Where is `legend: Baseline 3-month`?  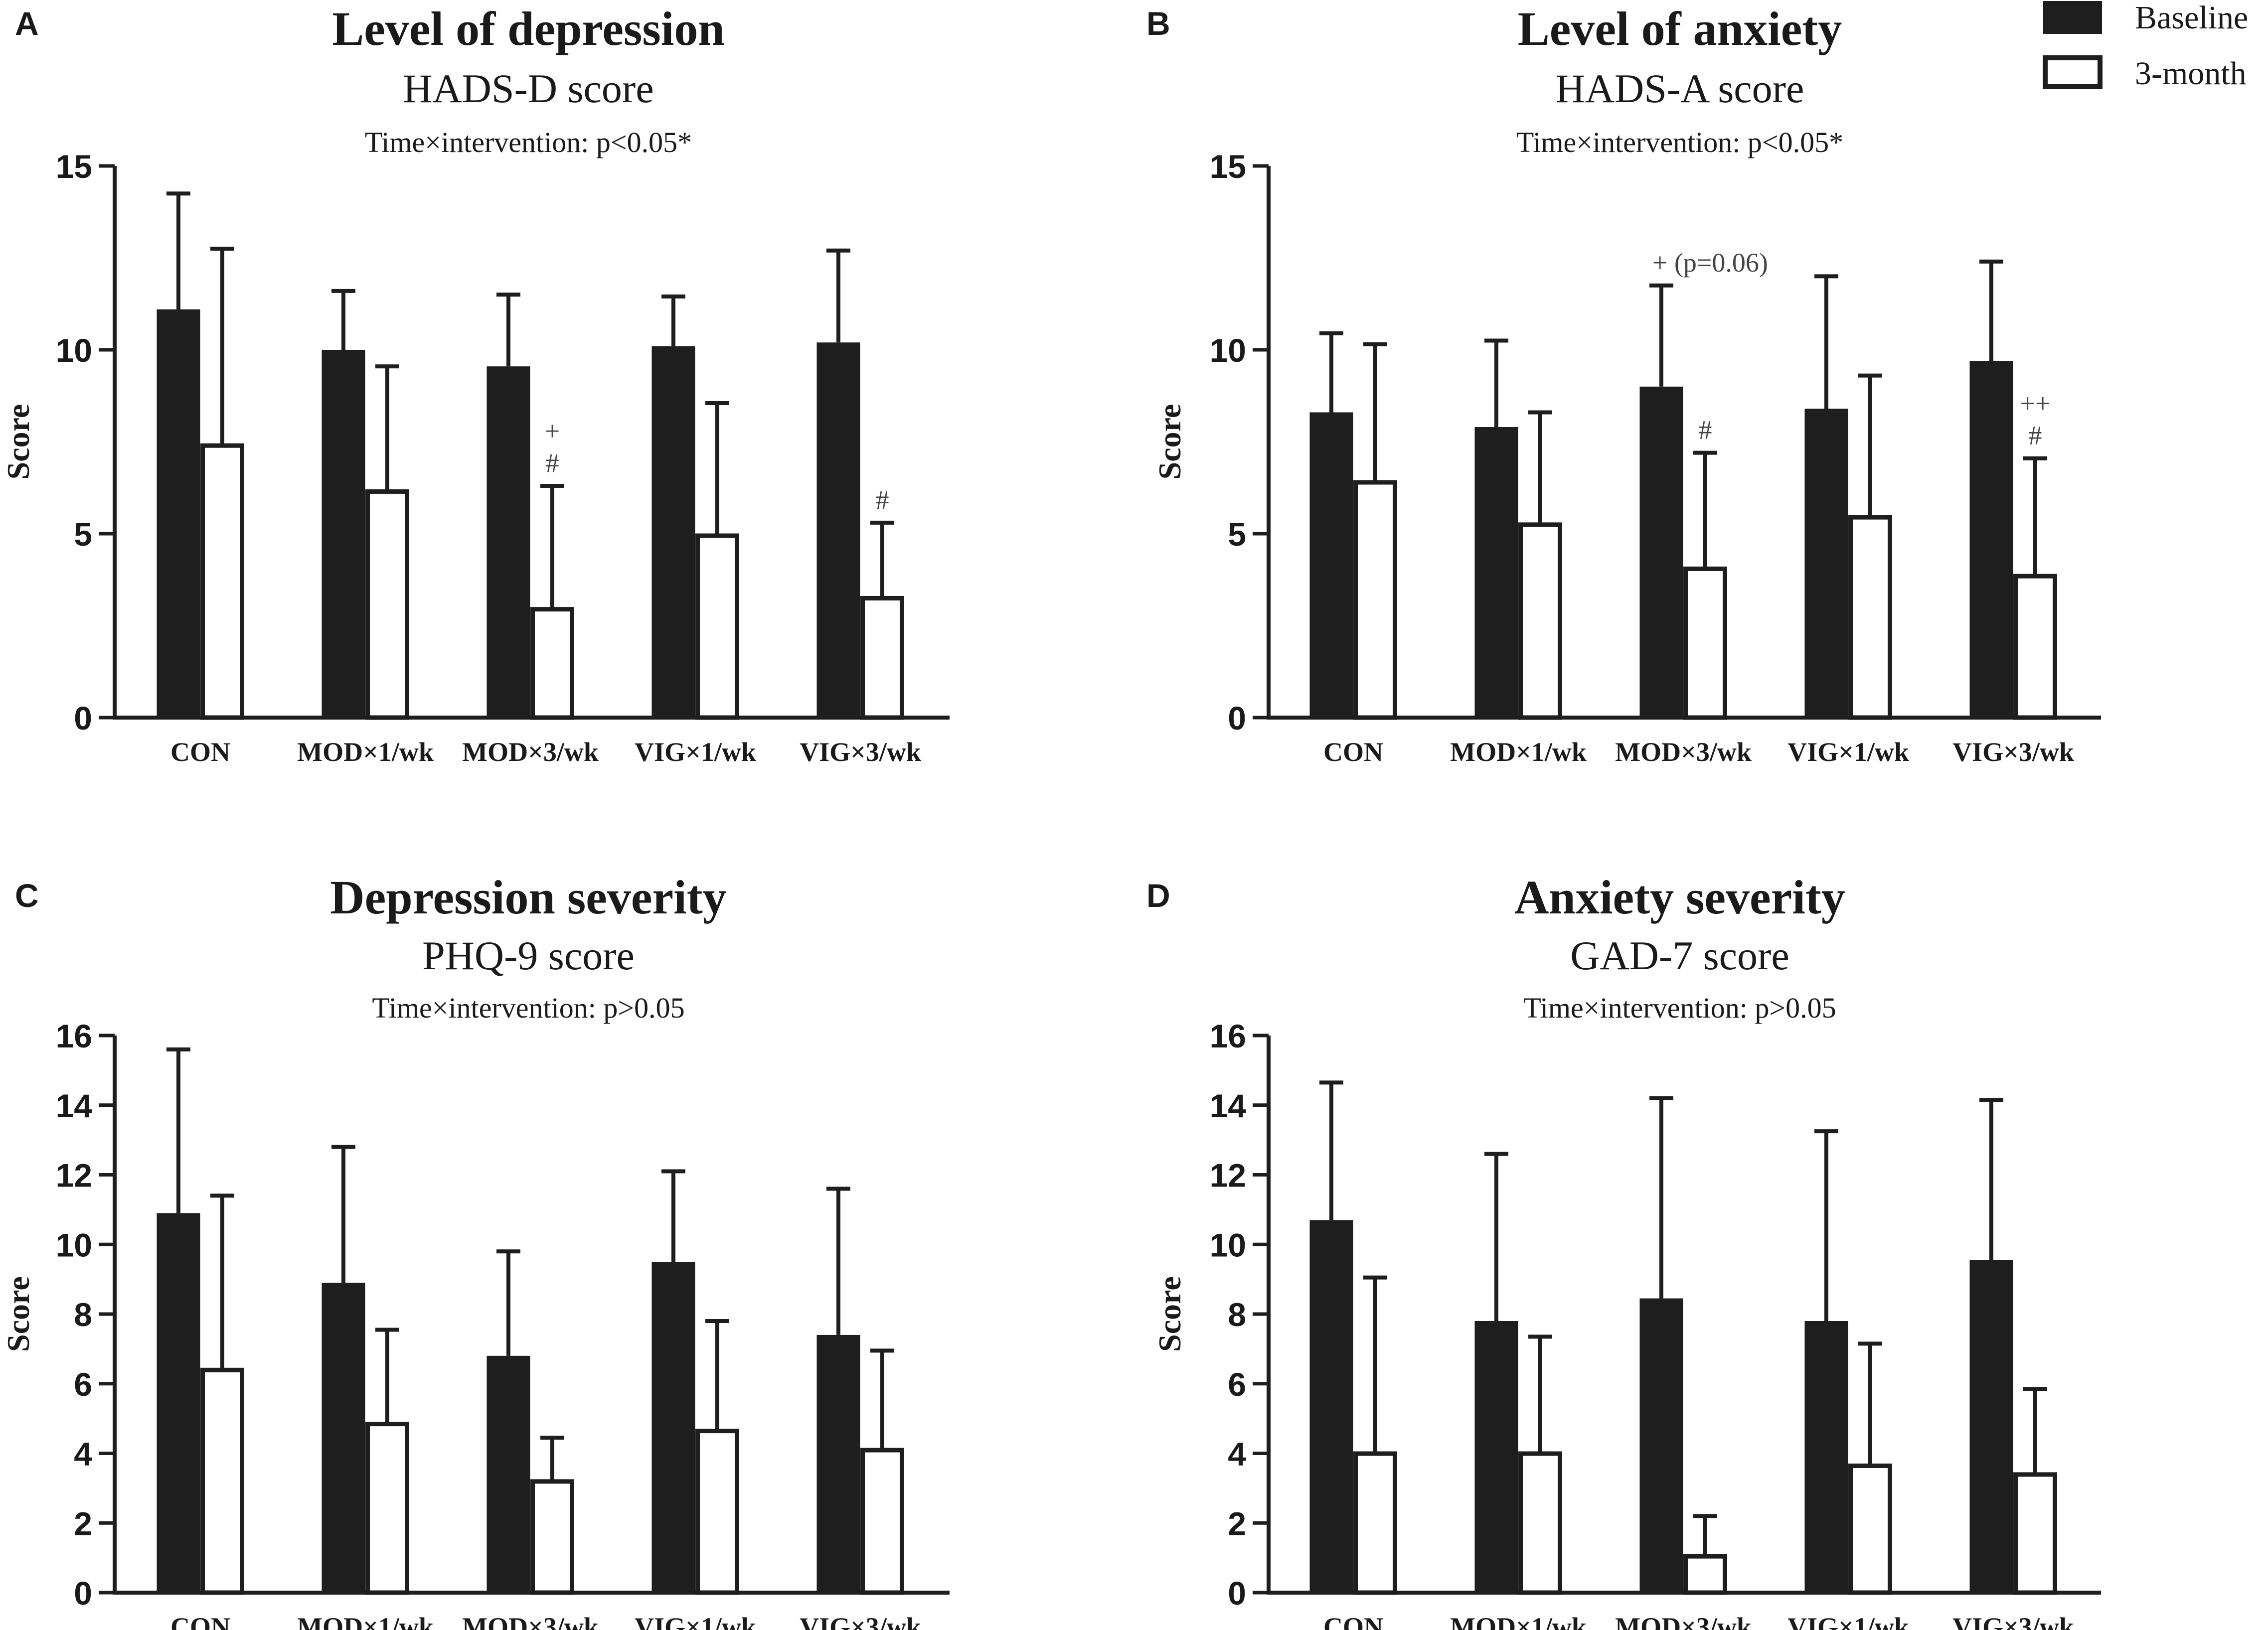
legend: Baseline 3-month is located at coordinates (2145, 46).